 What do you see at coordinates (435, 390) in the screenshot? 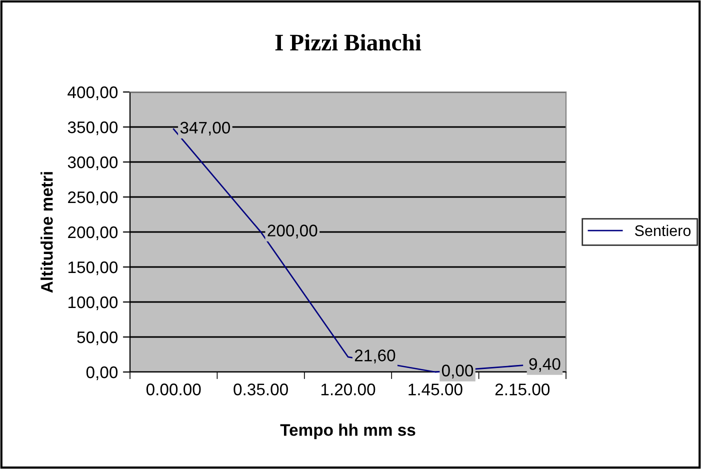
I see `x-tick-label: 1.45.00` at bounding box center [435, 390].